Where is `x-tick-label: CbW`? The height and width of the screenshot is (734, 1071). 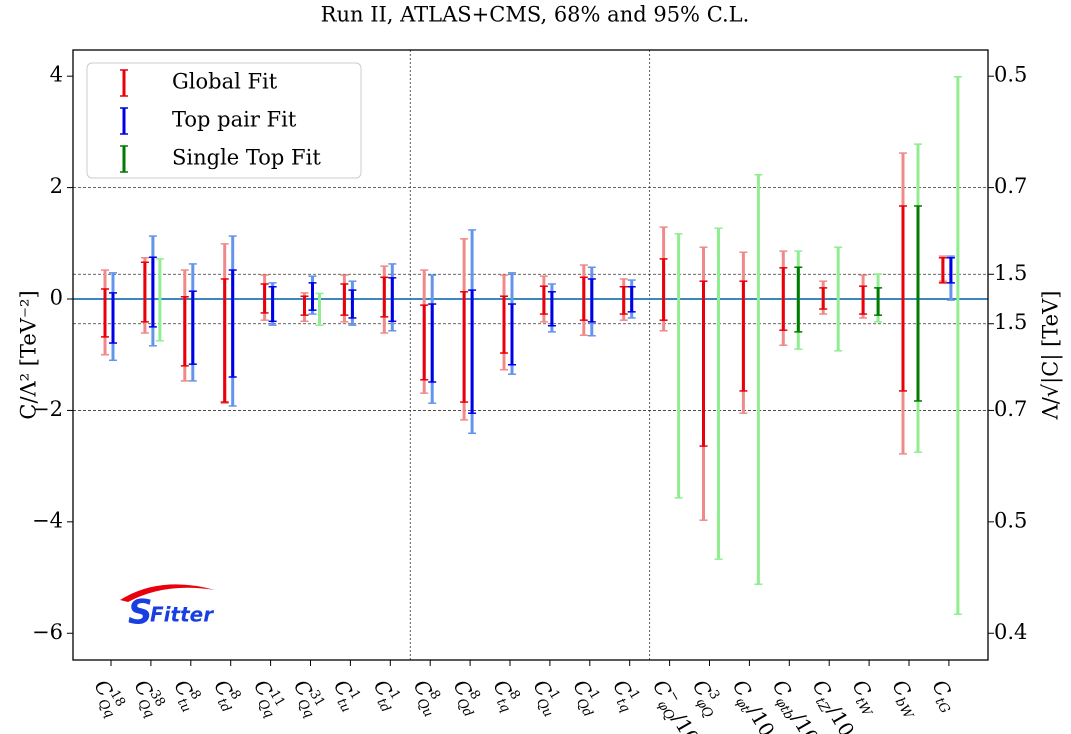
x-tick-label: CbW is located at coordinates (906, 698).